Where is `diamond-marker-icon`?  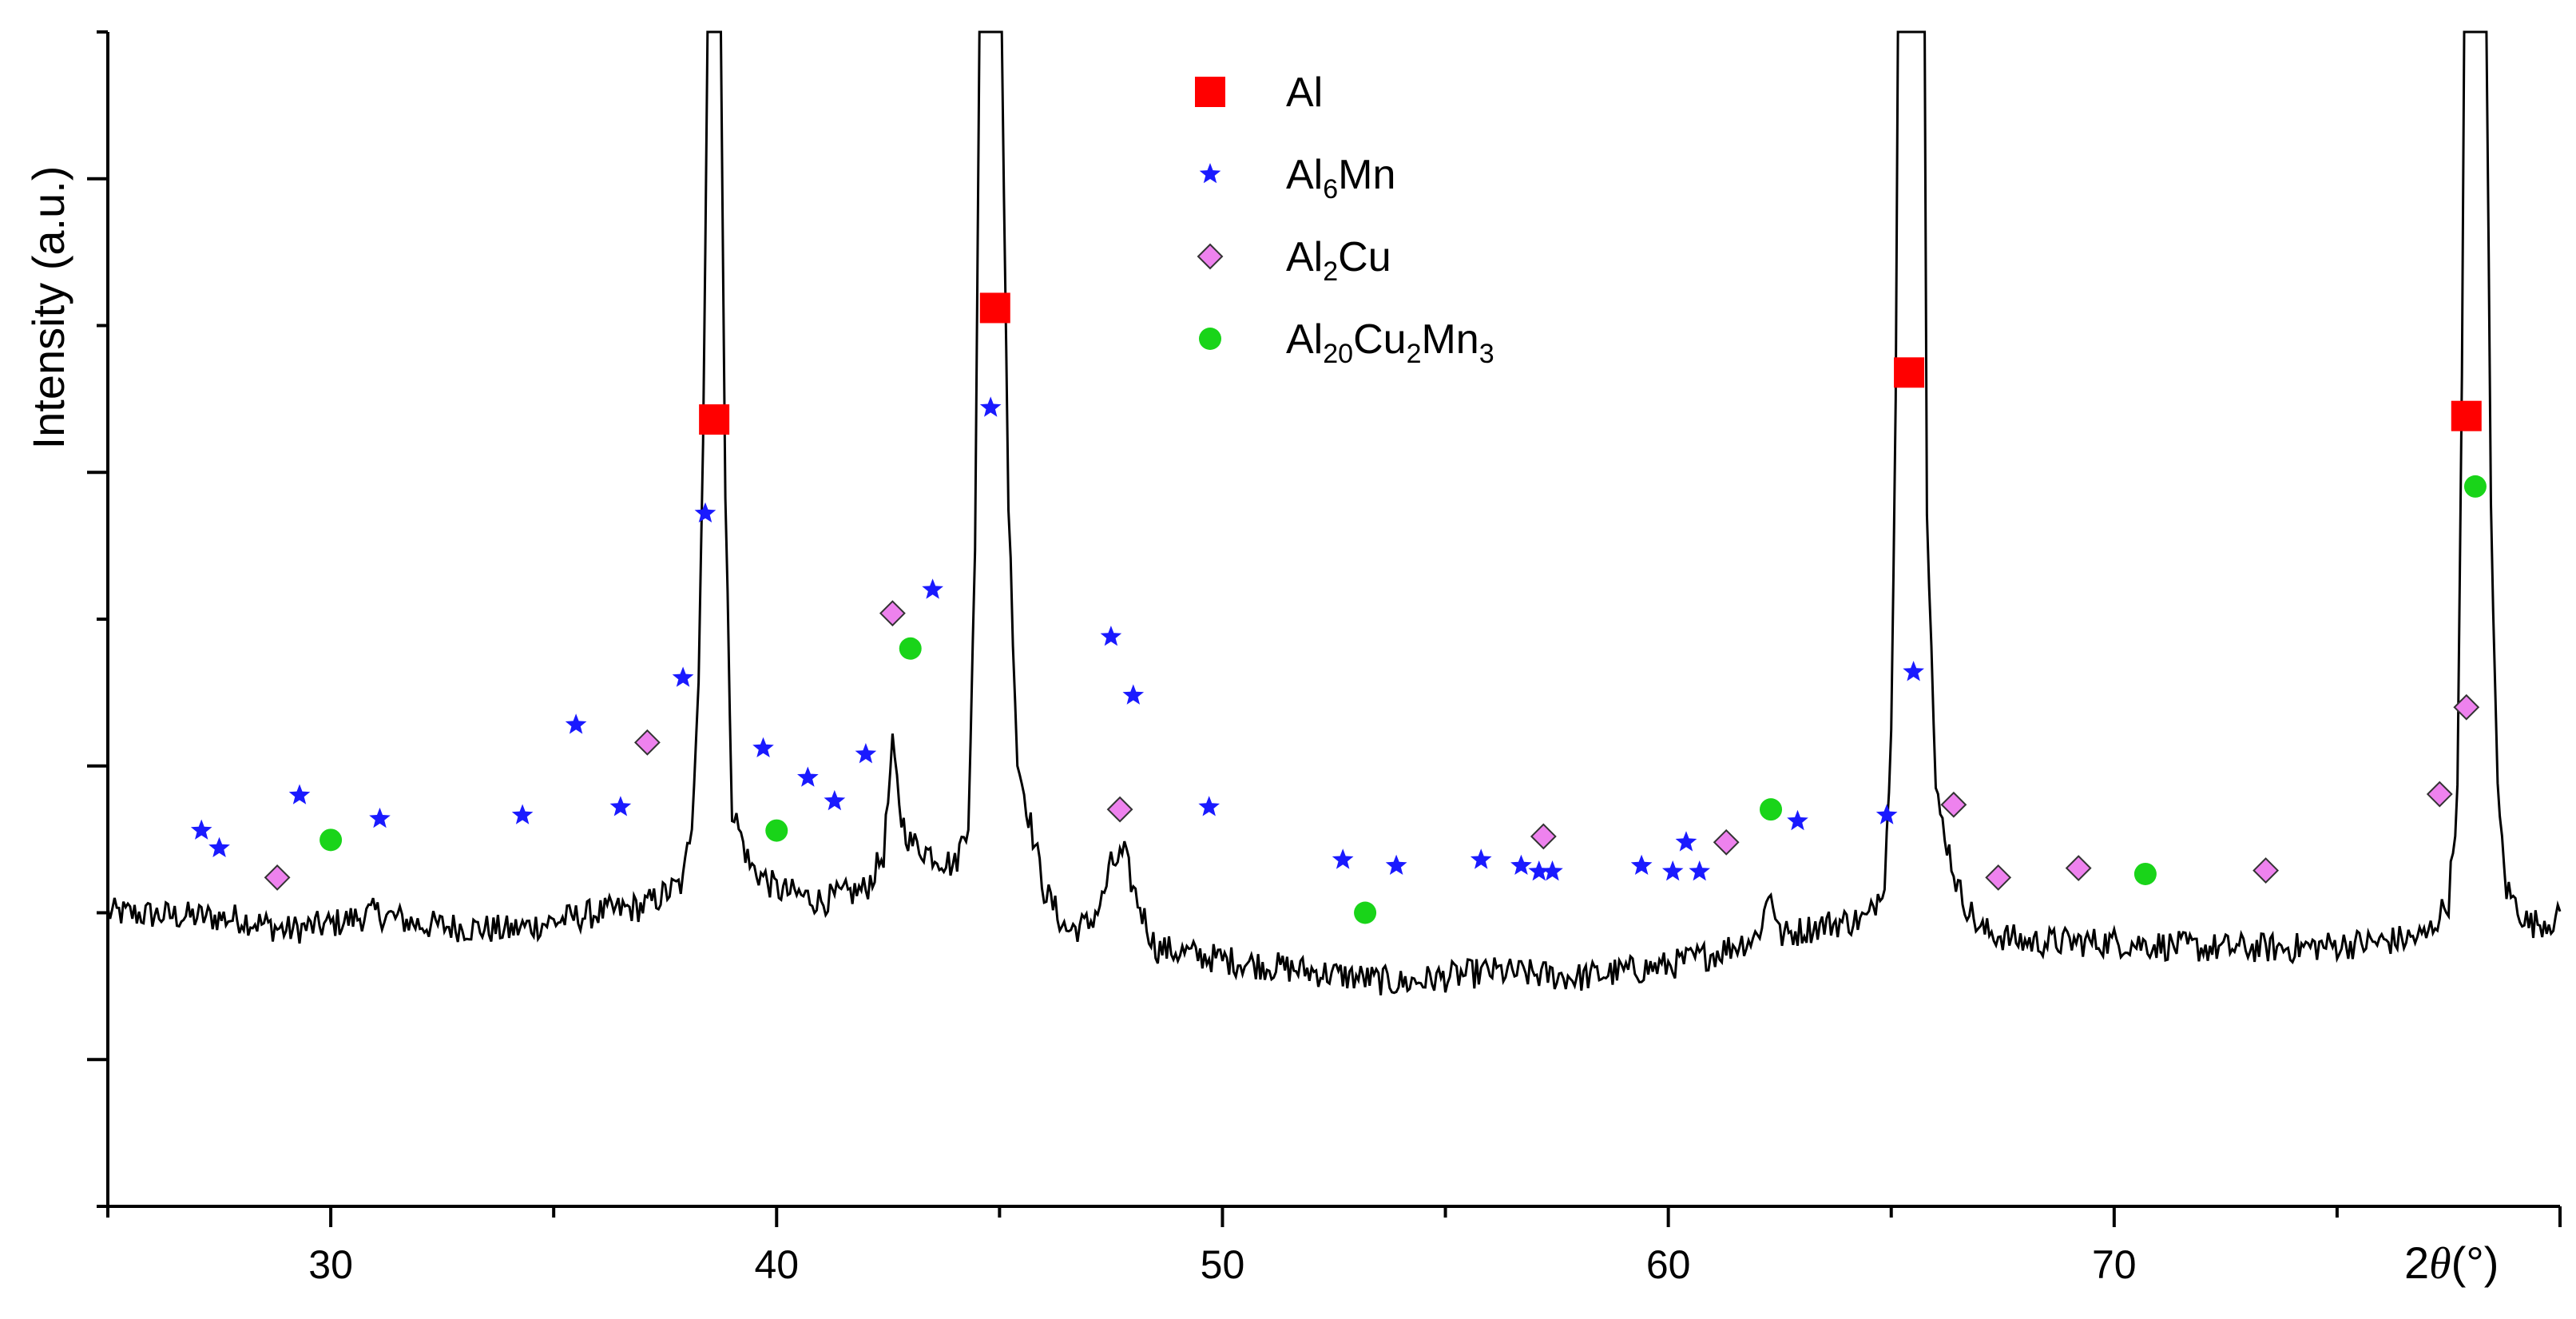
diamond-marker-icon is located at coordinates (1210, 256).